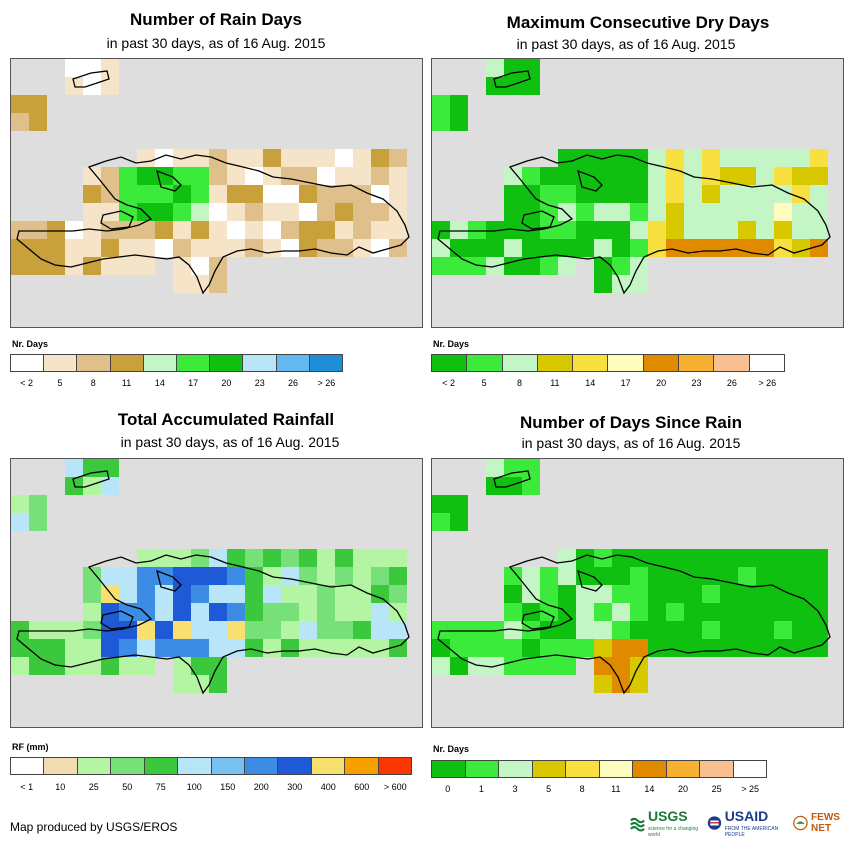 The width and height of the screenshot is (854, 845). Describe the element at coordinates (683, 789) in the screenshot. I see `legend-tick: 20` at that location.